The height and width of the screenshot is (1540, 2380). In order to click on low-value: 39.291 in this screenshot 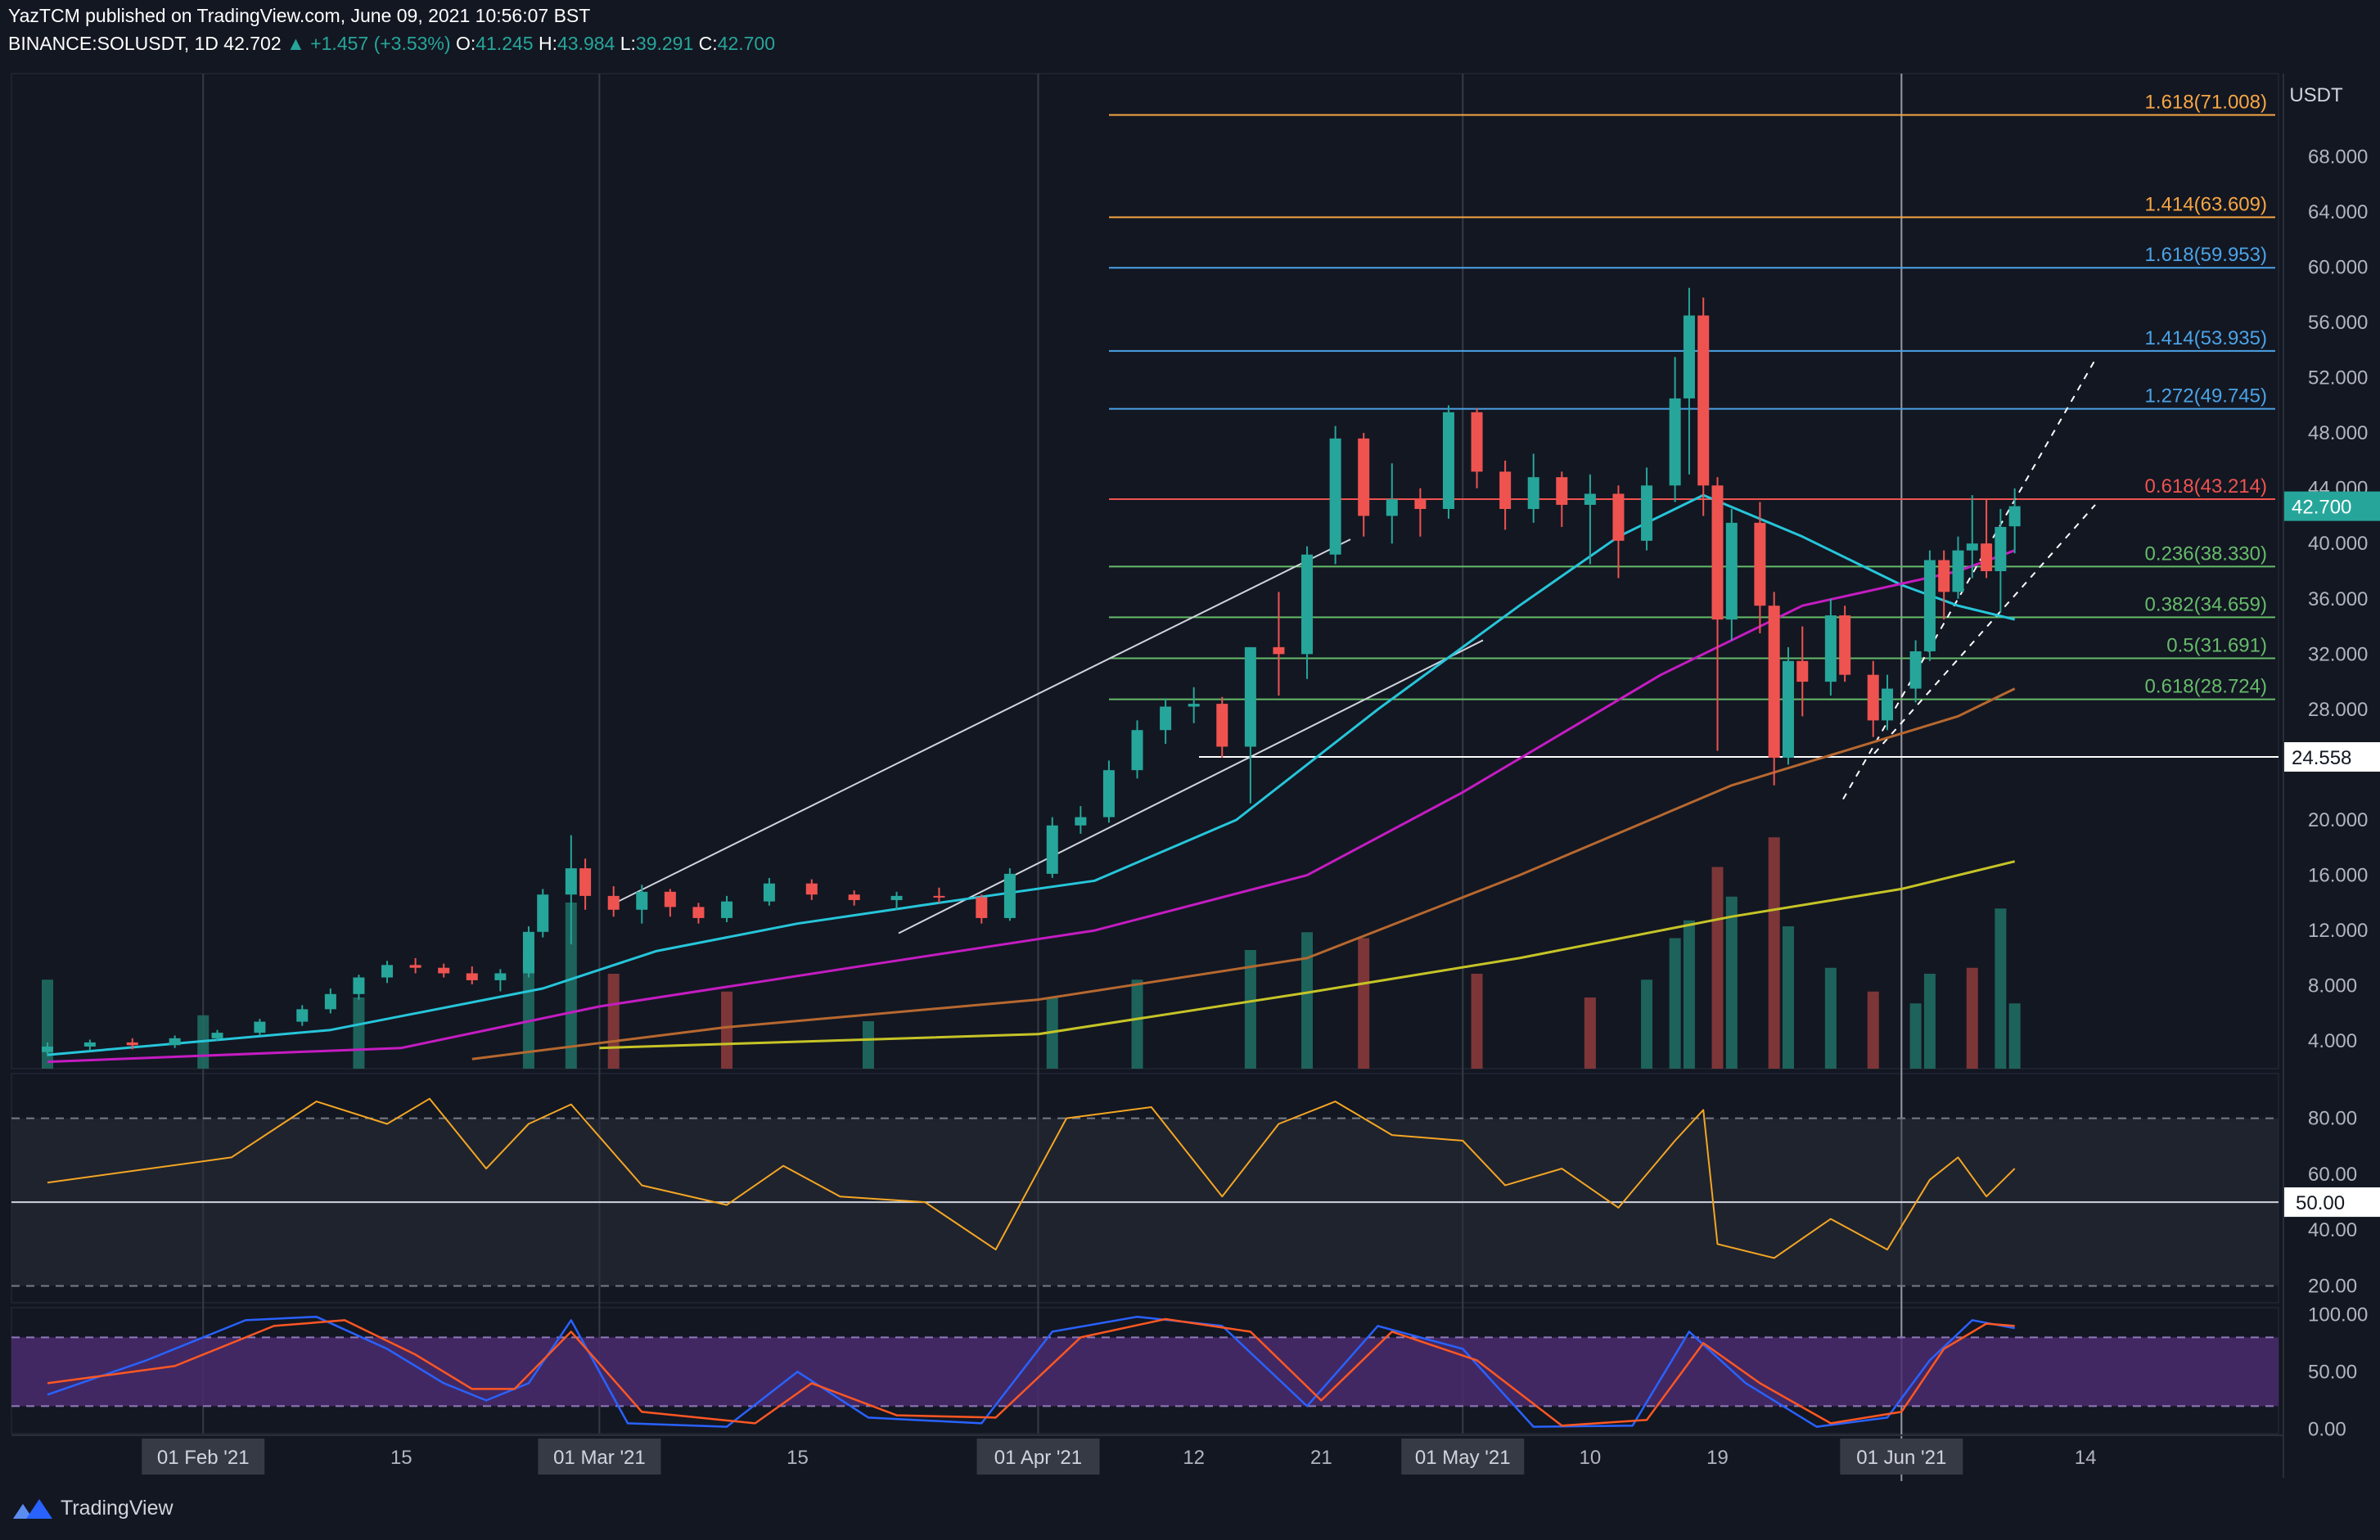, I will do `click(665, 43)`.